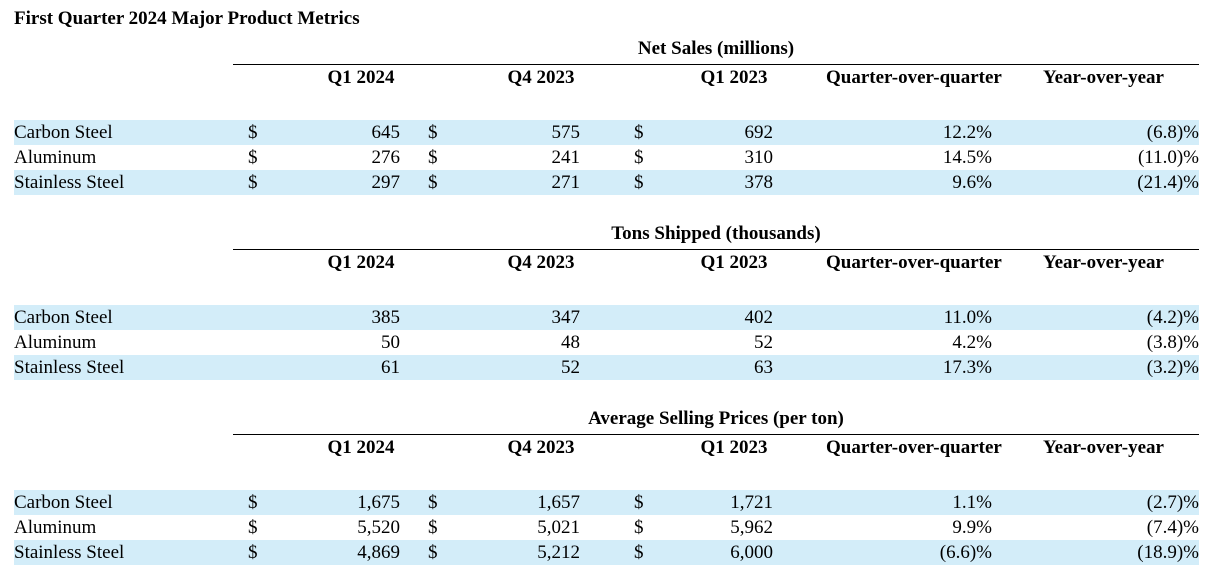 The height and width of the screenshot is (578, 1211). I want to click on section-title: Tons Shipped (thousands), so click(716, 233).